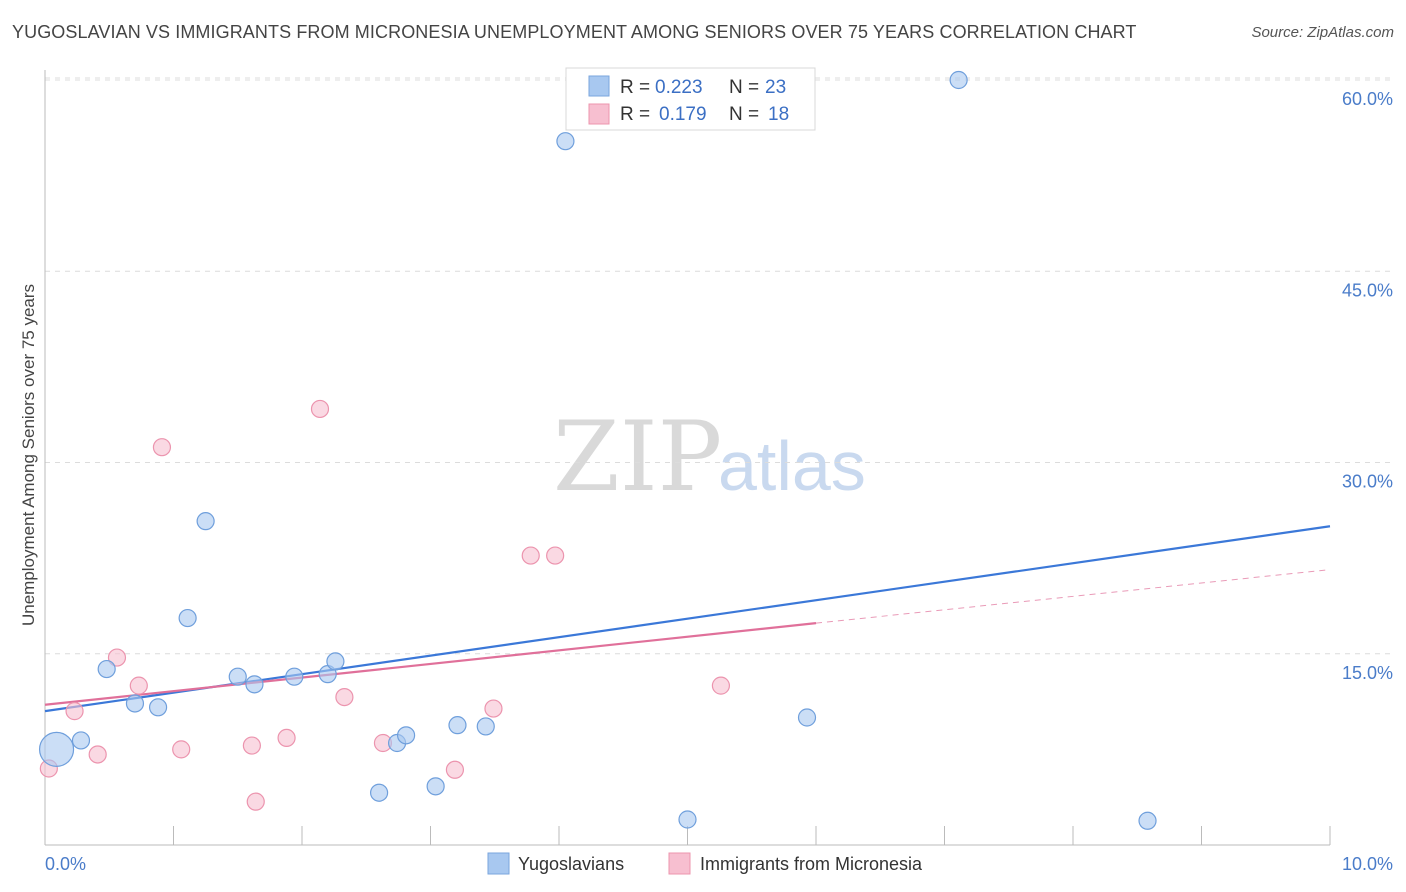 Image resolution: width=1406 pixels, height=892 pixels. What do you see at coordinates (778, 114) in the screenshot?
I see `legend-n-value-2: 18` at bounding box center [778, 114].